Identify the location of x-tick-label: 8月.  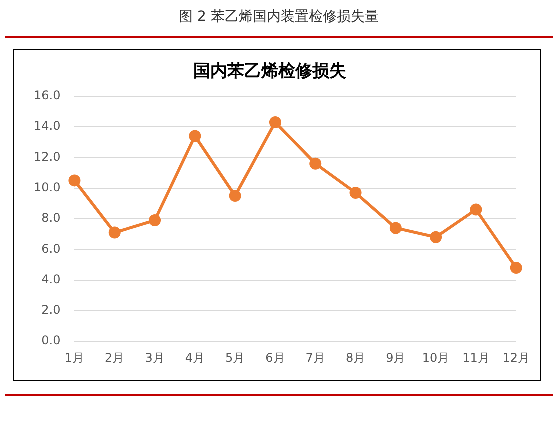
(356, 357).